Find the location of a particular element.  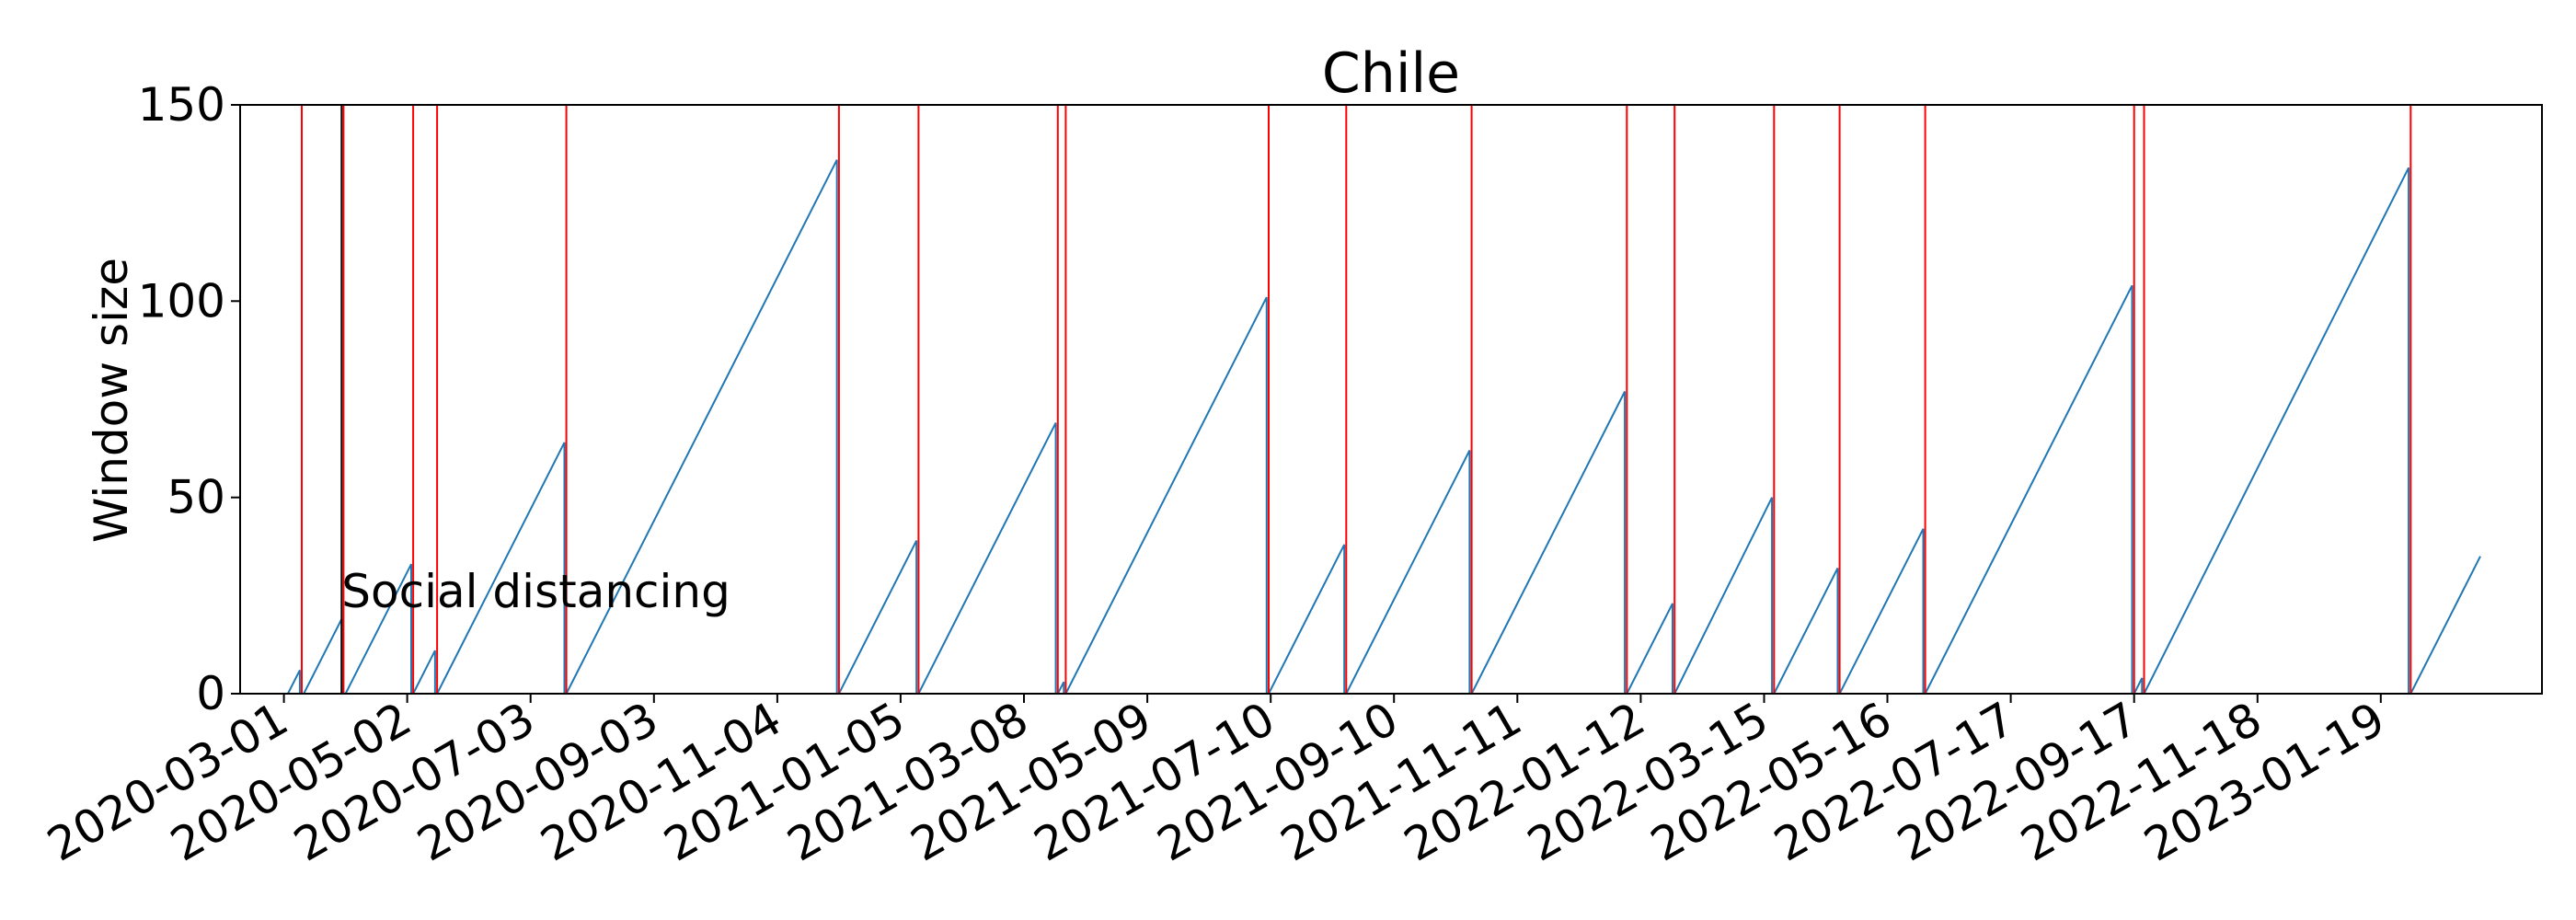

y-tick-label-50: 50 is located at coordinates (196, 497).